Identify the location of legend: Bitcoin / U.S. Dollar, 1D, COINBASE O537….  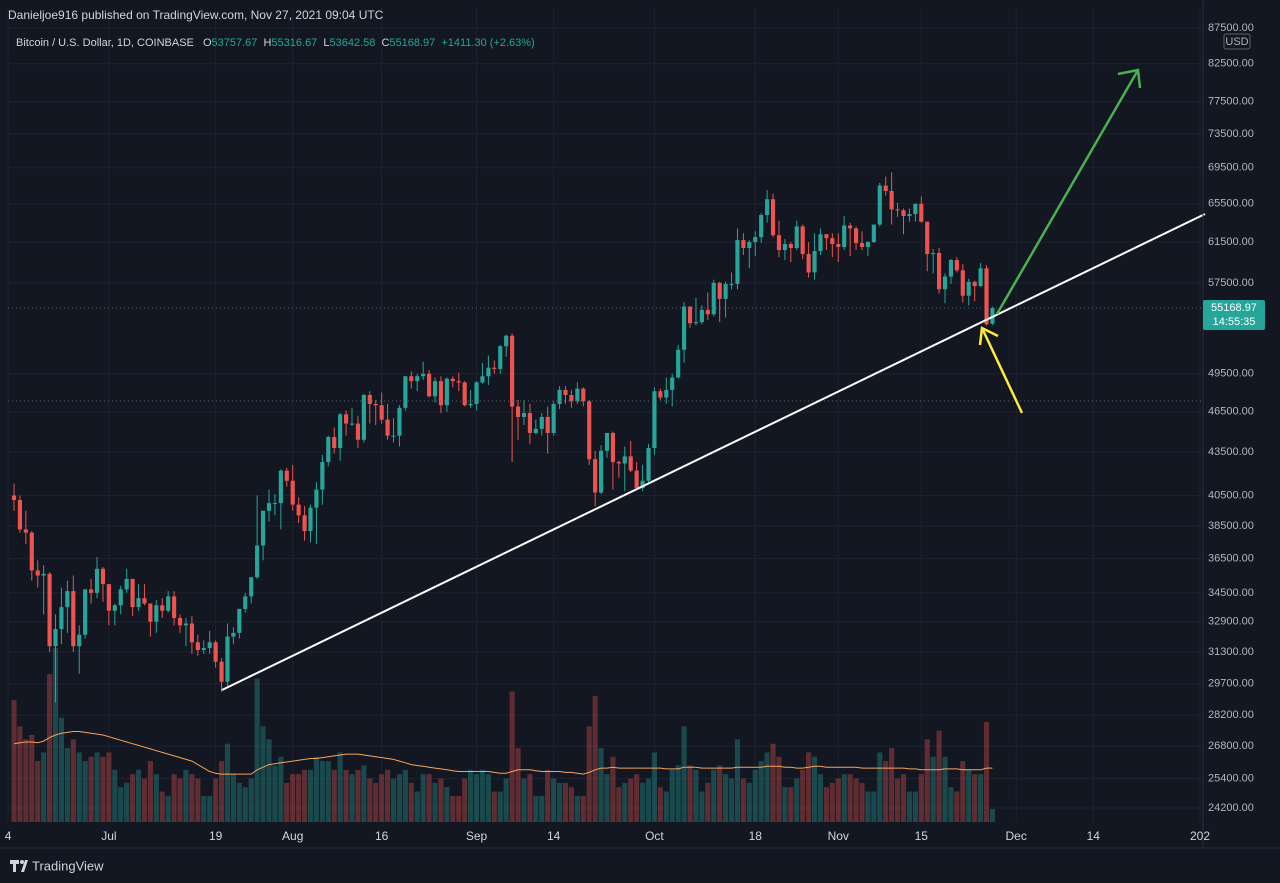
(275, 43).